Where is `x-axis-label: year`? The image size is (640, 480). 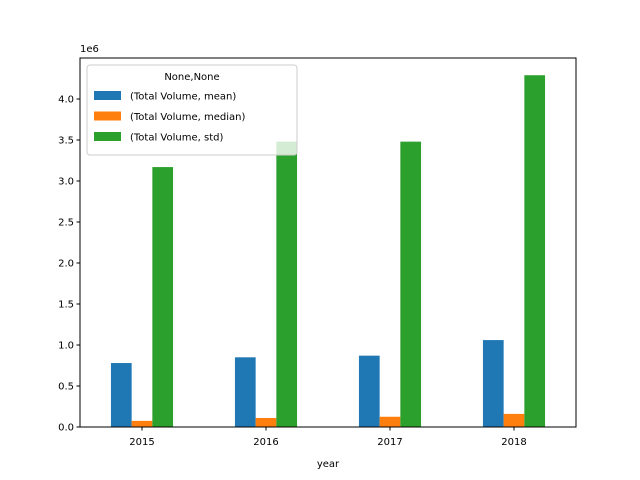 x-axis-label: year is located at coordinates (328, 464).